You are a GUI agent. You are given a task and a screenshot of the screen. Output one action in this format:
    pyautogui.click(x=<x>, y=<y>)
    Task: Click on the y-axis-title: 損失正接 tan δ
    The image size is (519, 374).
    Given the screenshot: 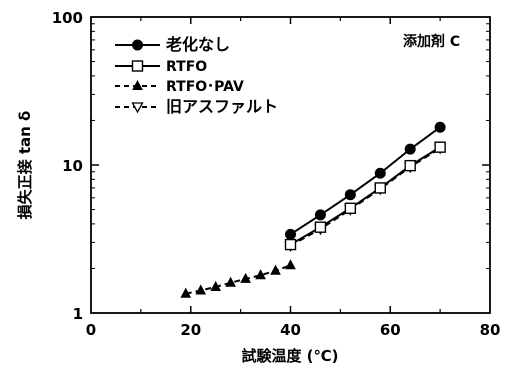 What is the action you would take?
    pyautogui.click(x=25, y=165)
    